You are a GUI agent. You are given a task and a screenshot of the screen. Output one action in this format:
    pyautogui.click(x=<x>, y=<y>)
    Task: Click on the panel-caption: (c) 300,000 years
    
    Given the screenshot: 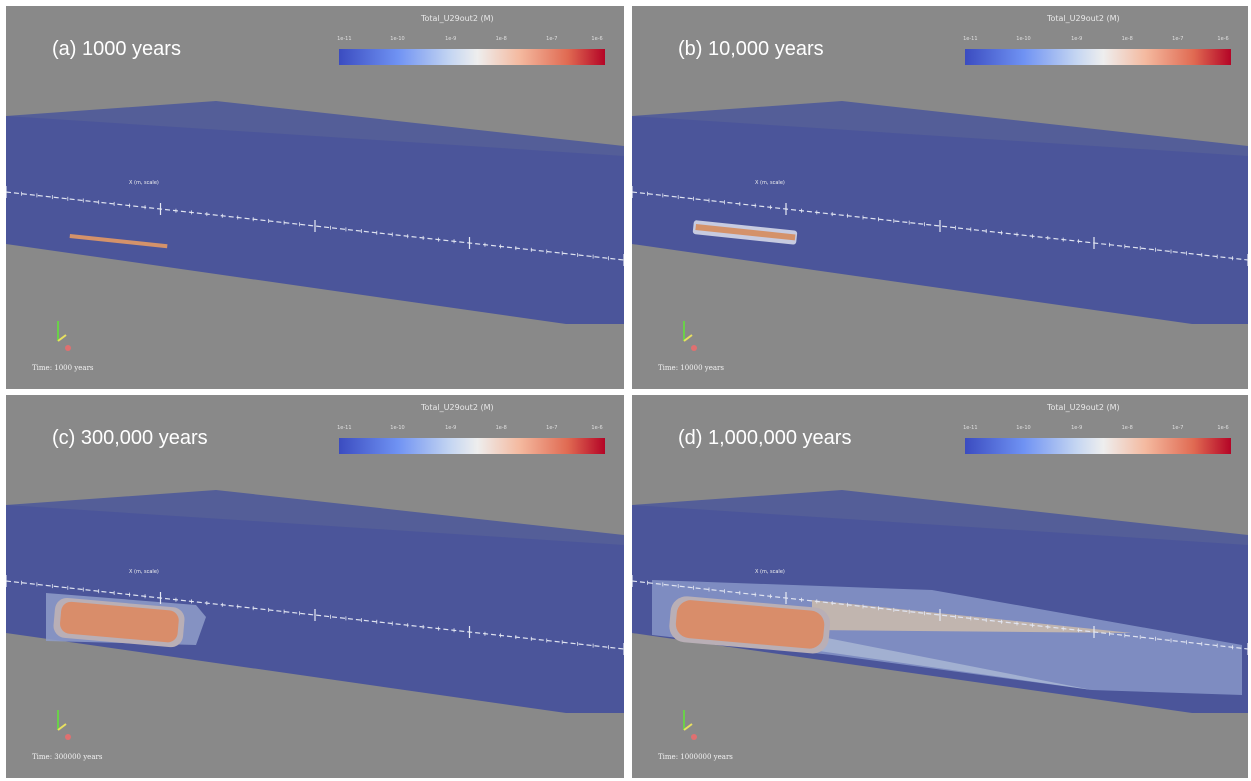 What is the action you would take?
    pyautogui.click(x=130, y=438)
    